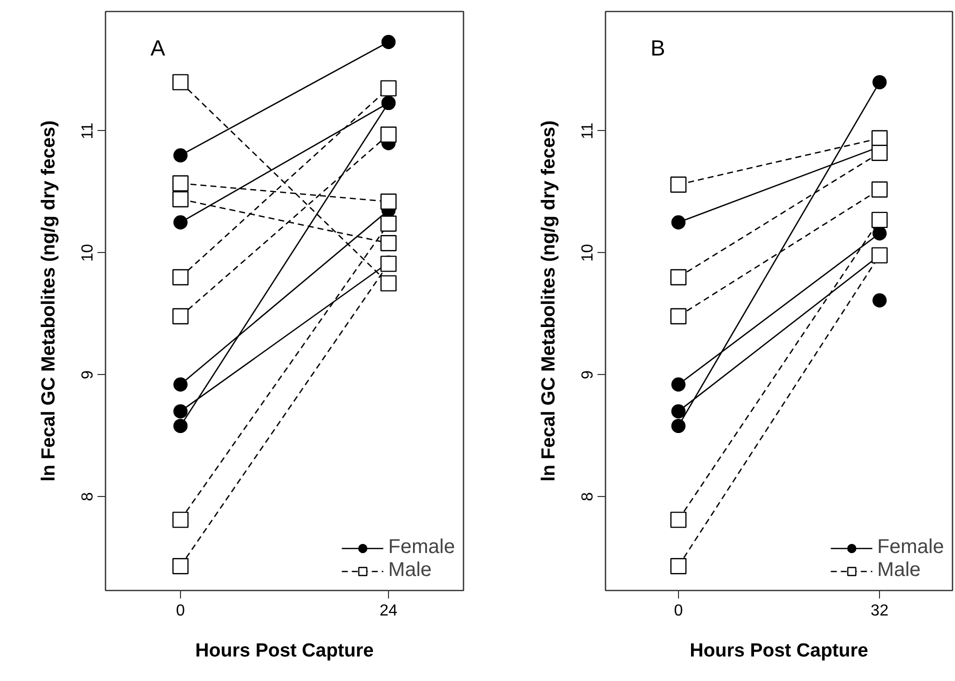 This screenshot has width=955, height=681. Describe the element at coordinates (389, 611) in the screenshot. I see `x-tick-label: 24` at that location.